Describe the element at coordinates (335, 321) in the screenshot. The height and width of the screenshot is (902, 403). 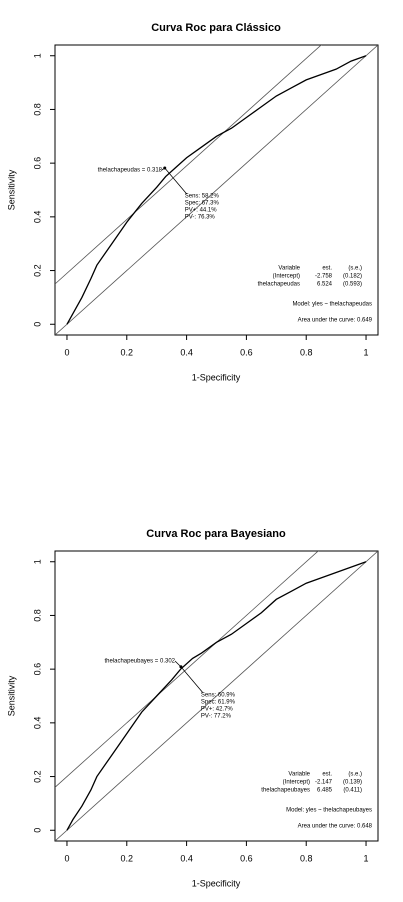
I see `auc-label: Area under the curve: 0.649` at that location.